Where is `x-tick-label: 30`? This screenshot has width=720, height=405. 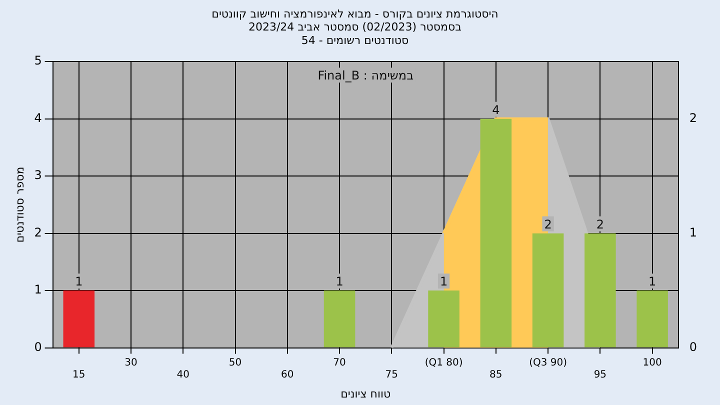 x-tick-label: 30 is located at coordinates (131, 362).